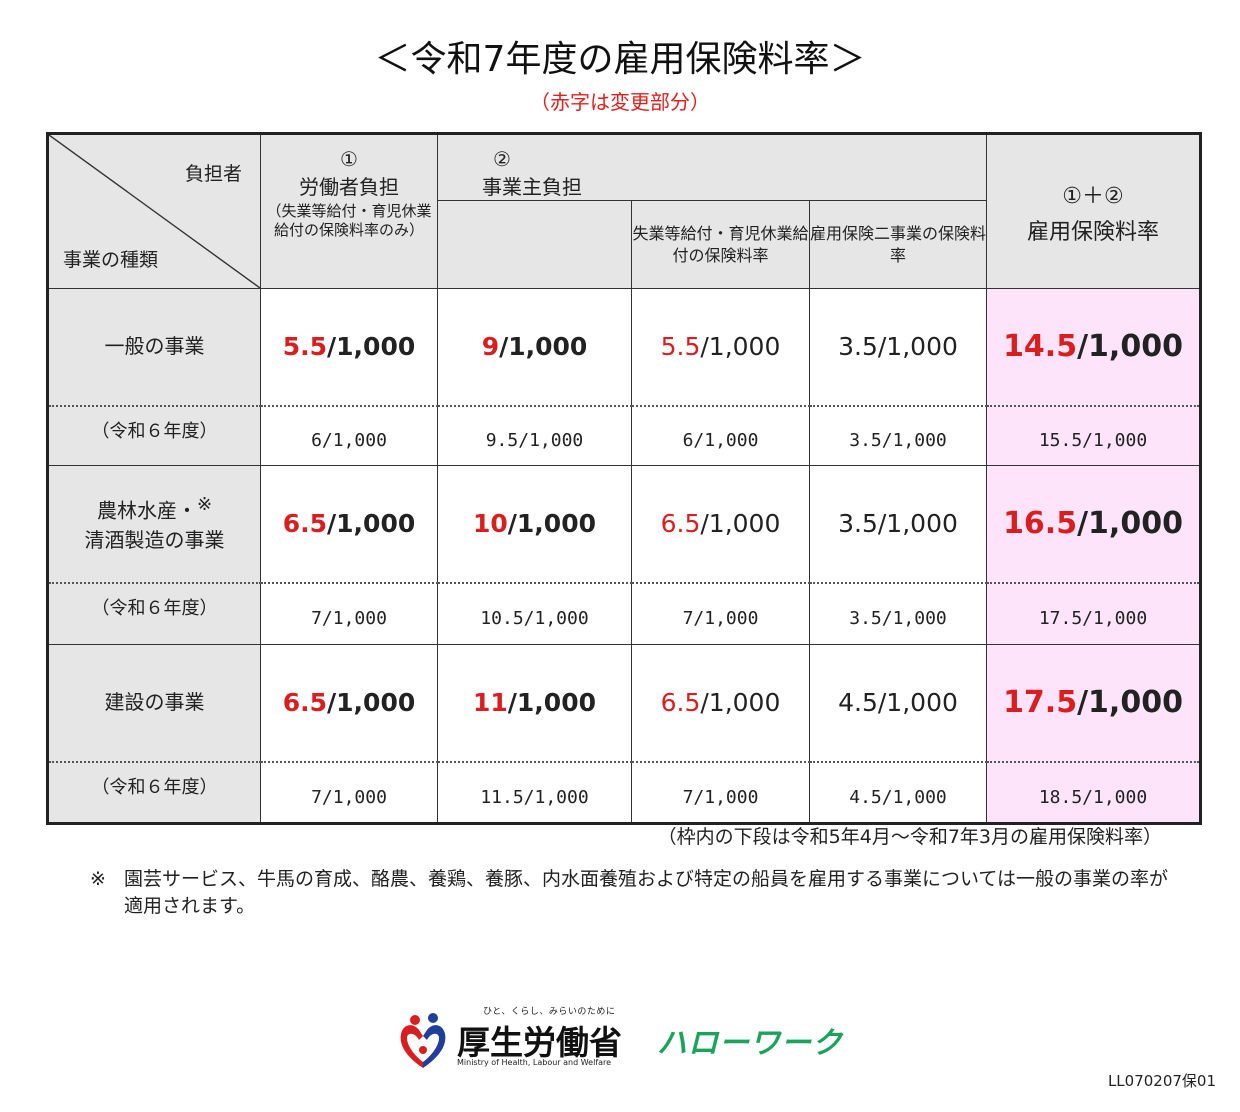 Image resolution: width=1240 pixels, height=1112 pixels. Describe the element at coordinates (898, 703) in the screenshot. I see `employer-two-projects-rate: 4.5/1,000` at that location.